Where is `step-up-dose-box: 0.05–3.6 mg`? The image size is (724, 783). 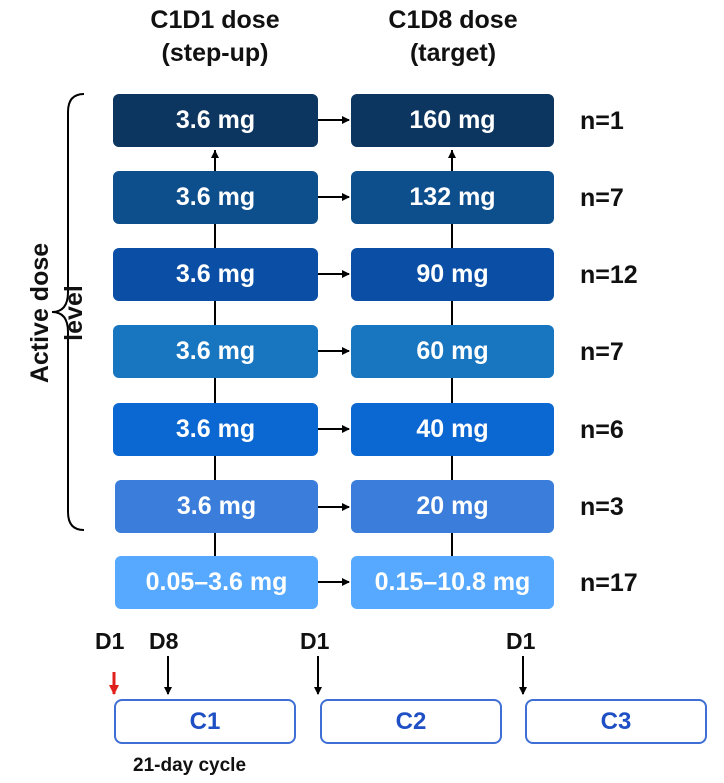
step-up-dose-box: 0.05–3.6 mg is located at coordinates (216, 582).